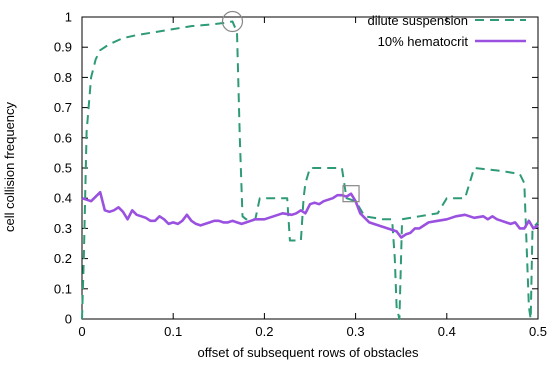  Describe the element at coordinates (232, 21) in the screenshot. I see `highlight-circle-marker` at that location.